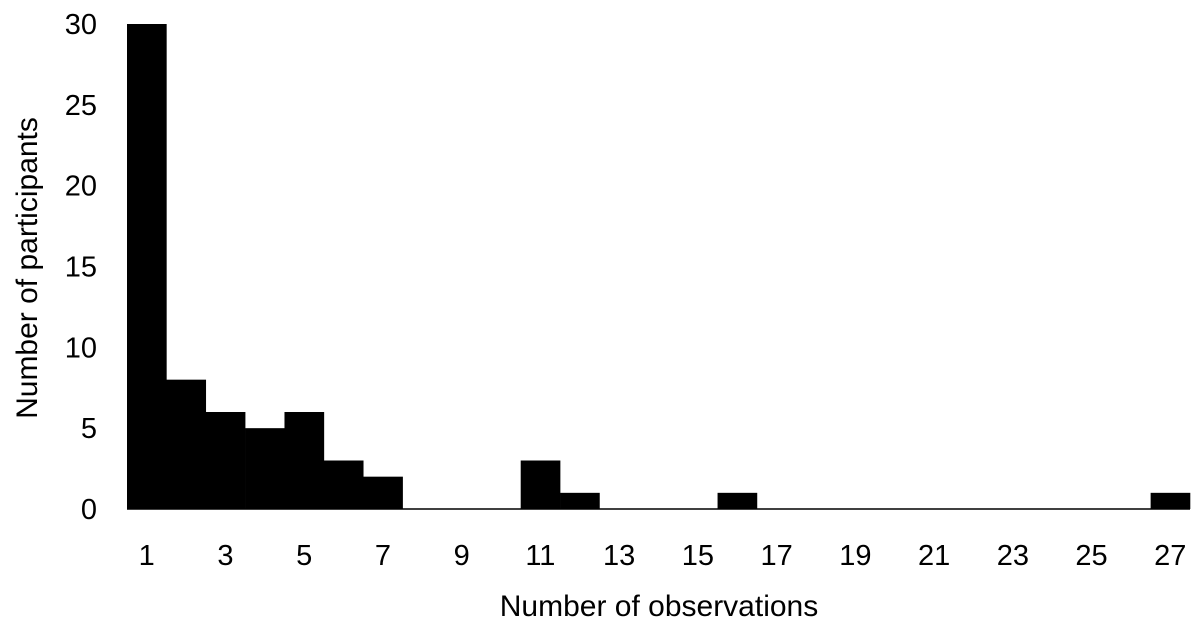  Describe the element at coordinates (81, 187) in the screenshot. I see `y-tick-label: 20` at that location.